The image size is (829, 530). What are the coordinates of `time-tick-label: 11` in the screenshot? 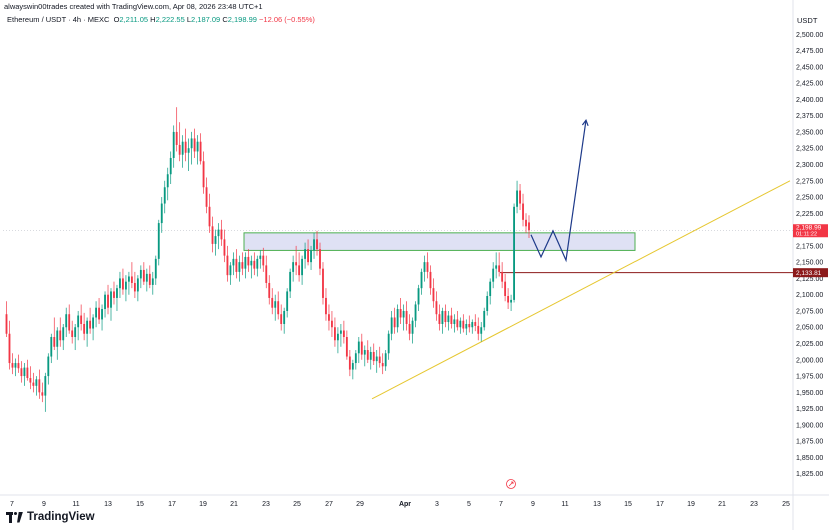 It's located at (564, 504).